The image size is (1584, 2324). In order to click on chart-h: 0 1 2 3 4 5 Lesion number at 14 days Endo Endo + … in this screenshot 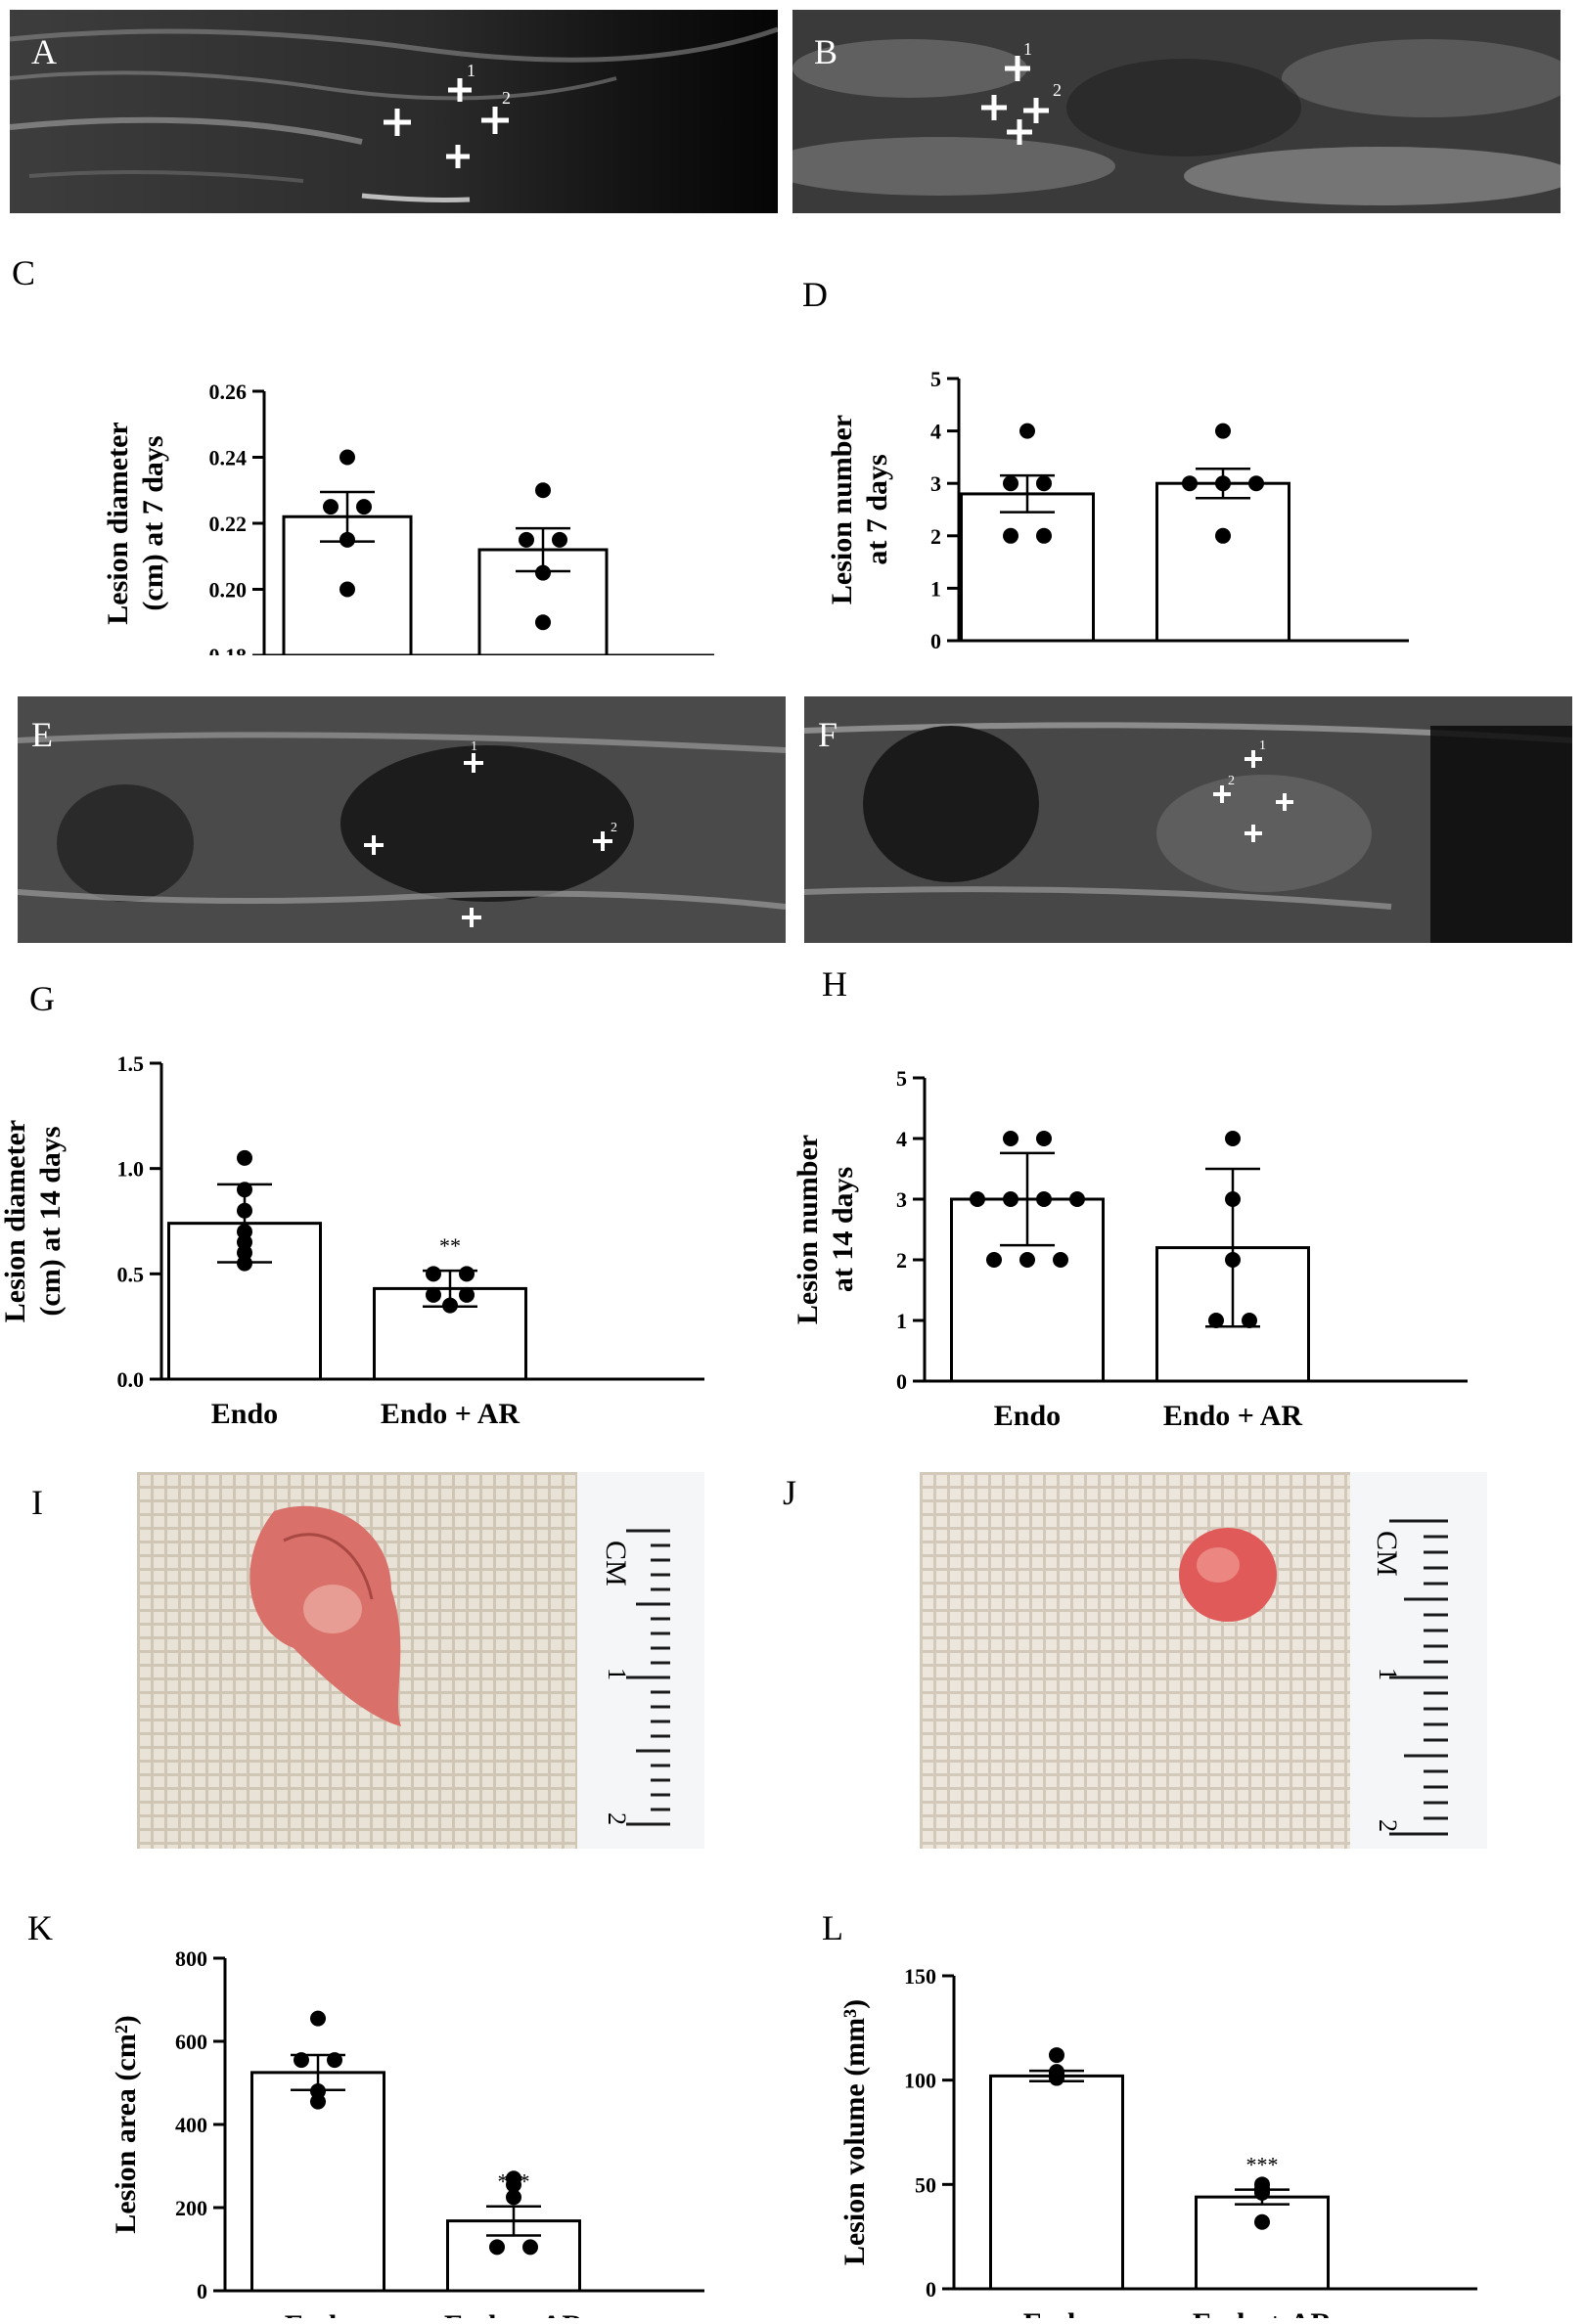, I will do `click(1130, 1247)`.